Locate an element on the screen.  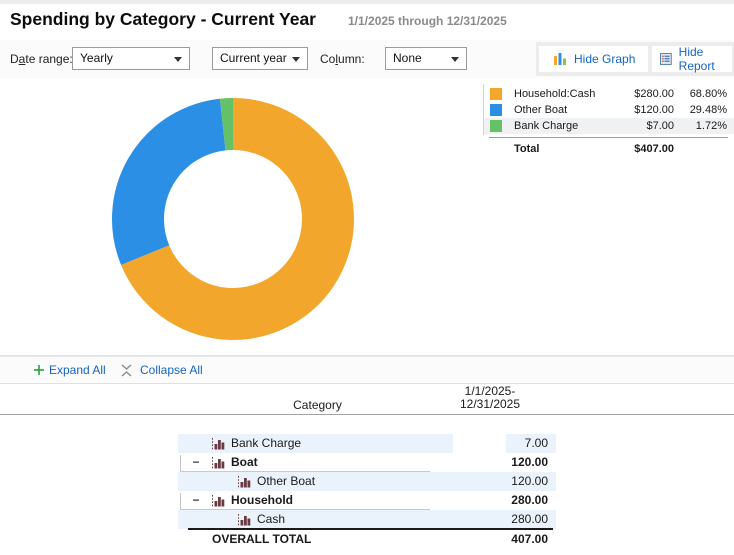
column-label-post: umn: is located at coordinates (351, 59).